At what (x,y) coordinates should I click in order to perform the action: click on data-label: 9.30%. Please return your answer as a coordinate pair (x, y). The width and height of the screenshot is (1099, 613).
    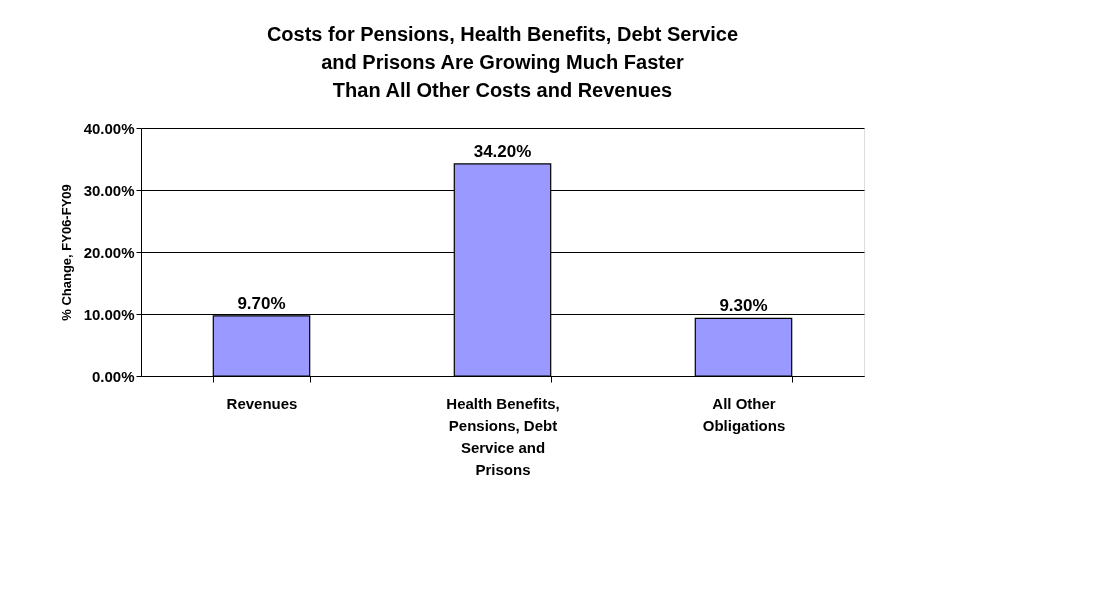
    Looking at the image, I should click on (743, 306).